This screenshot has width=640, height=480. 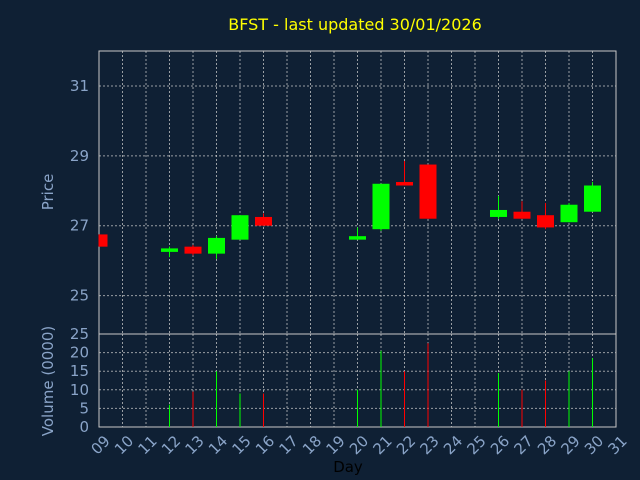 I want to click on x-tick-label: 15, so click(x=242, y=445).